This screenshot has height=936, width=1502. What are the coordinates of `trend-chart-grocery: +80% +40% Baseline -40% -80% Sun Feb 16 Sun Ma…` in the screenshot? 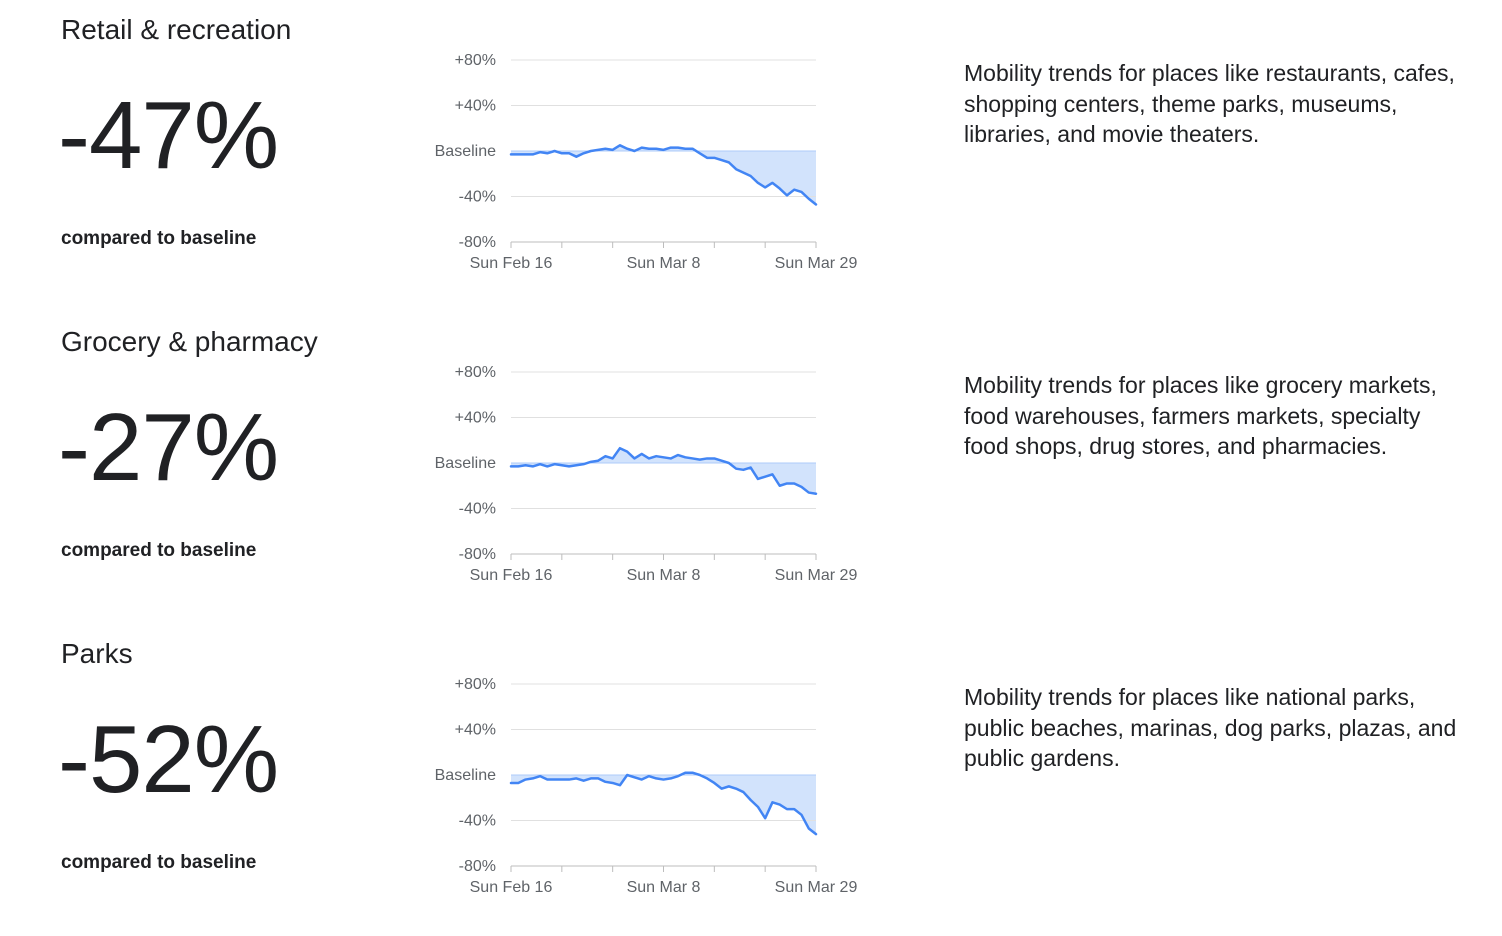 It's located at (646, 474).